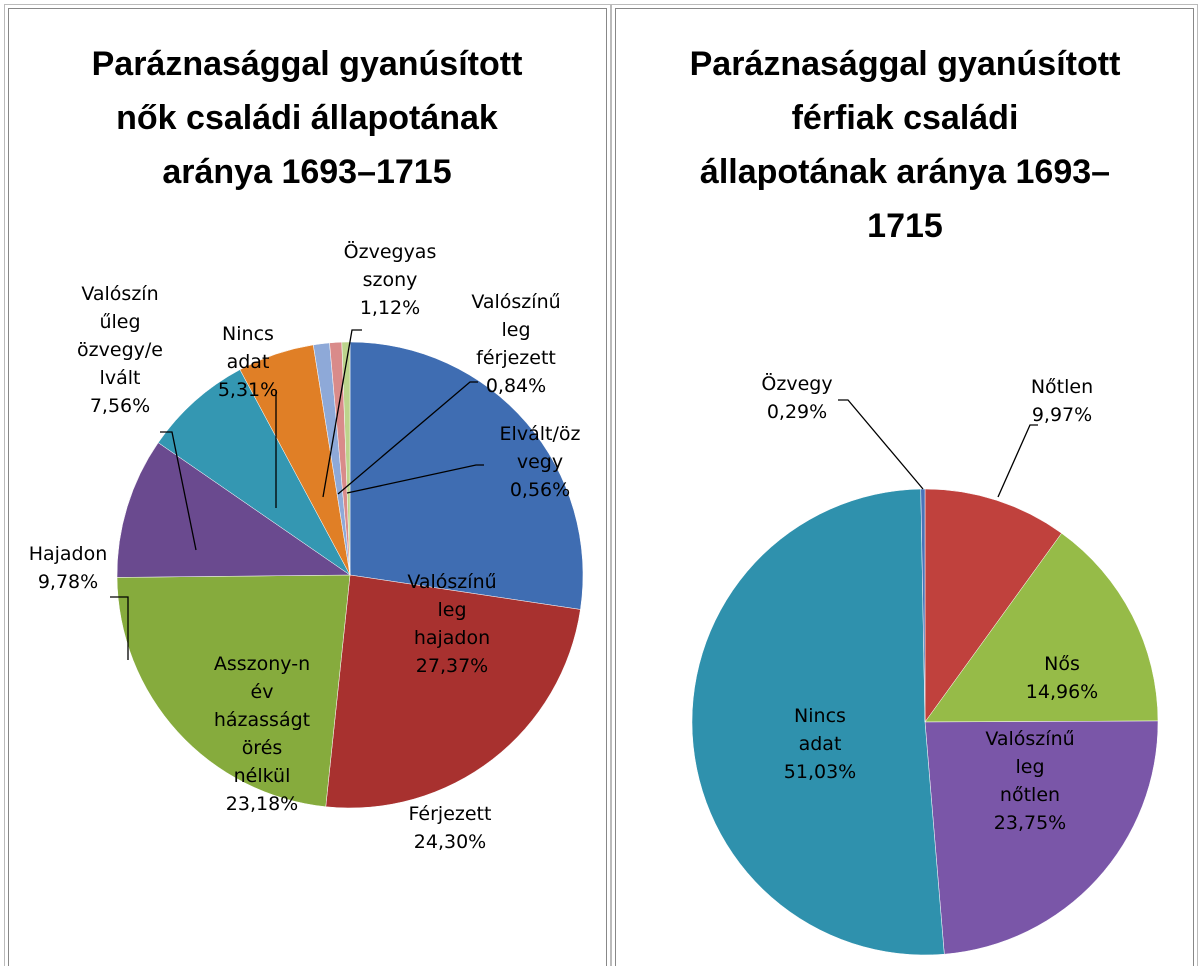  Describe the element at coordinates (820, 772) in the screenshot. I see `slice-value: 51,03%` at that location.